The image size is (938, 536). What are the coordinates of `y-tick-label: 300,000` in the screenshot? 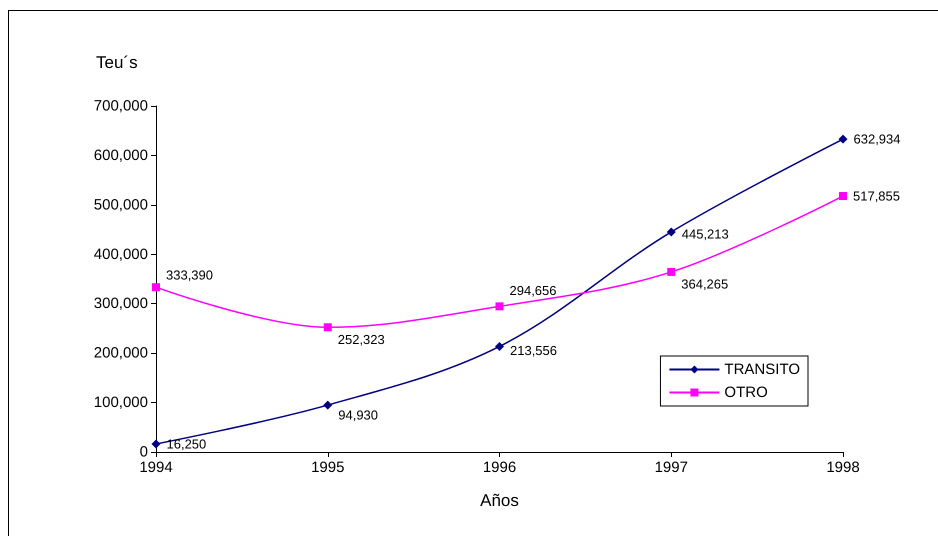 It's located at (121, 303).